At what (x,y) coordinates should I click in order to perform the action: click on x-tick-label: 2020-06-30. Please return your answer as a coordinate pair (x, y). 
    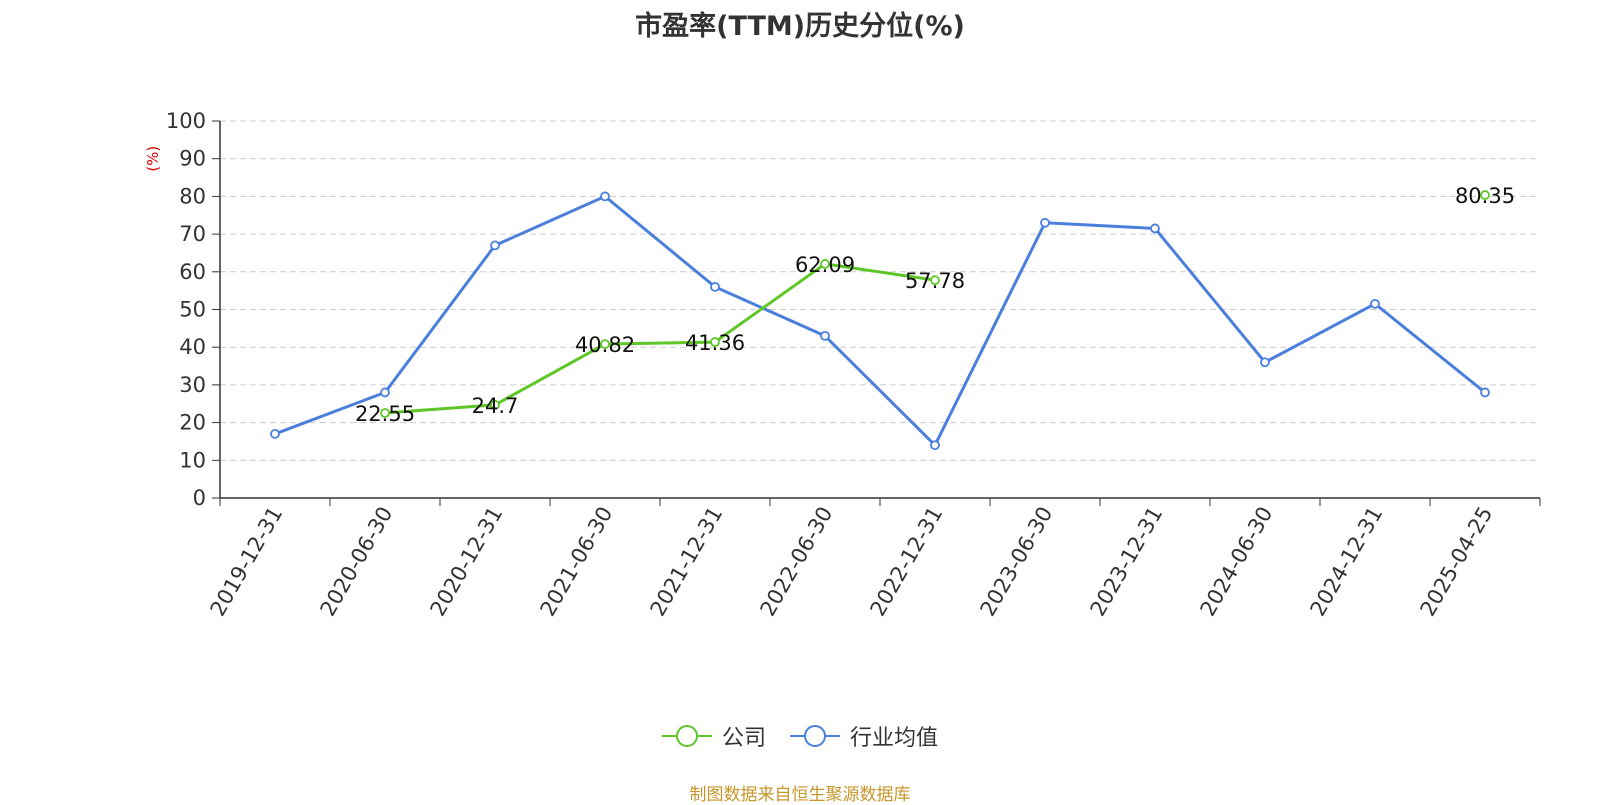
    Looking at the image, I should click on (357, 562).